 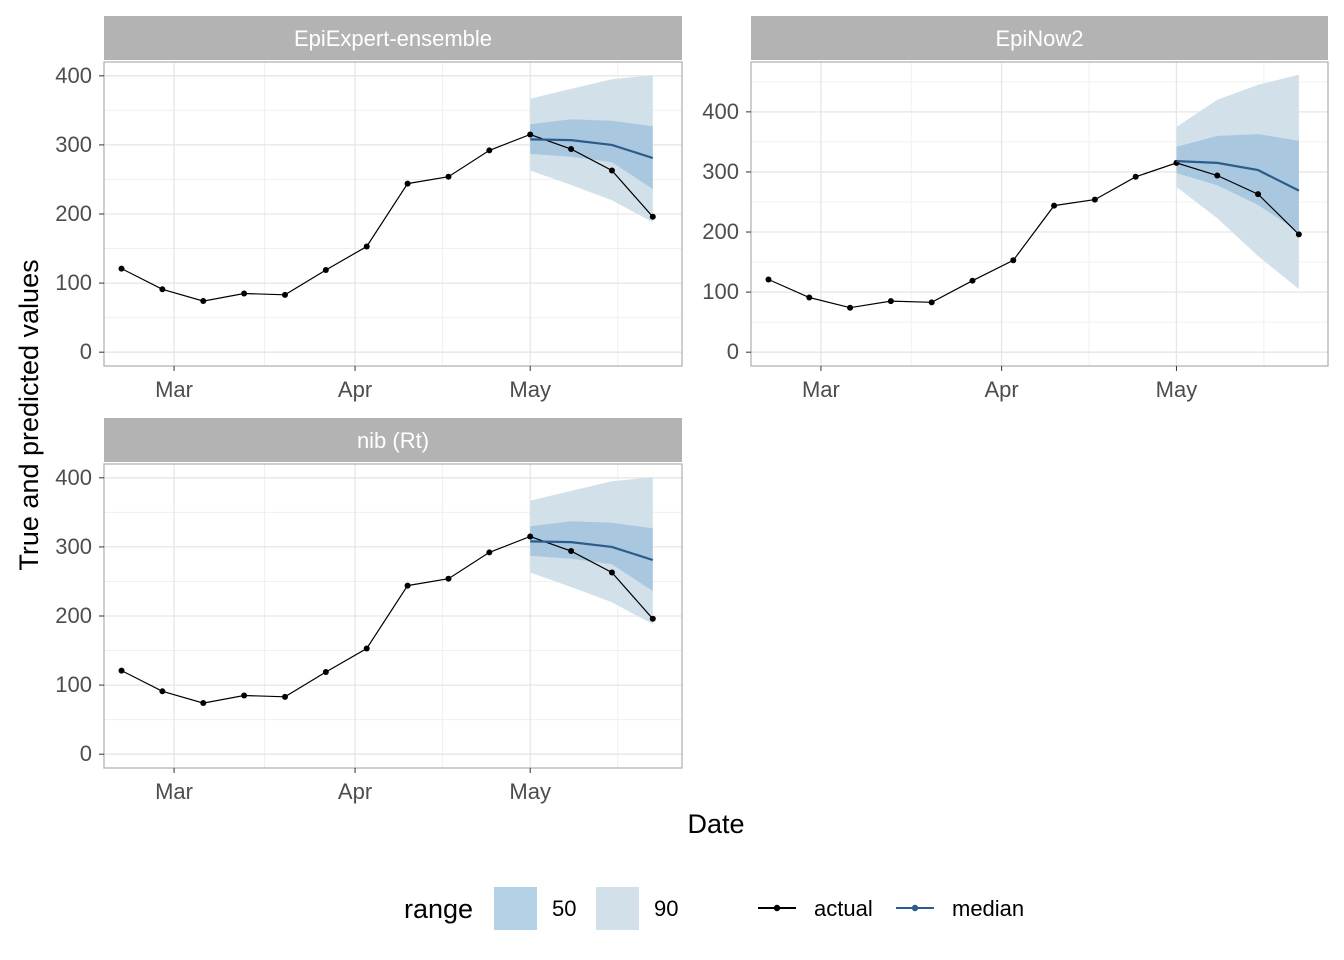 I want to click on legend-key-actual-point, so click(x=777, y=908).